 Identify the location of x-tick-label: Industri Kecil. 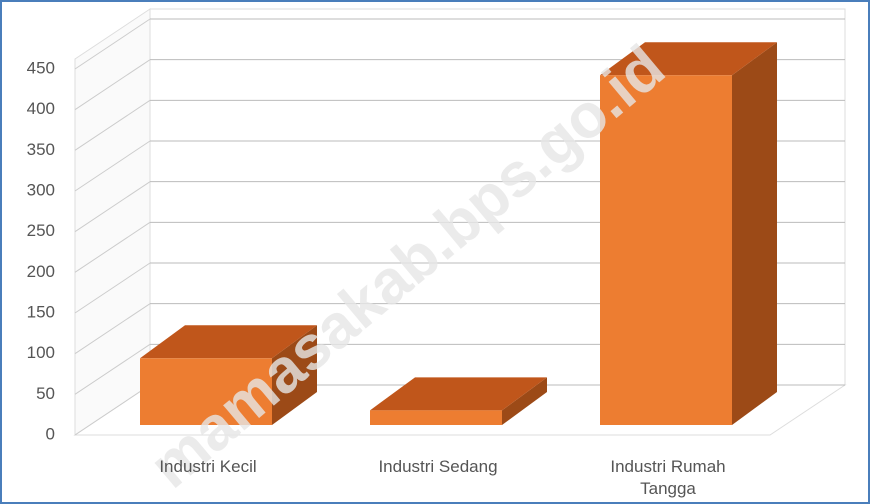
(208, 466).